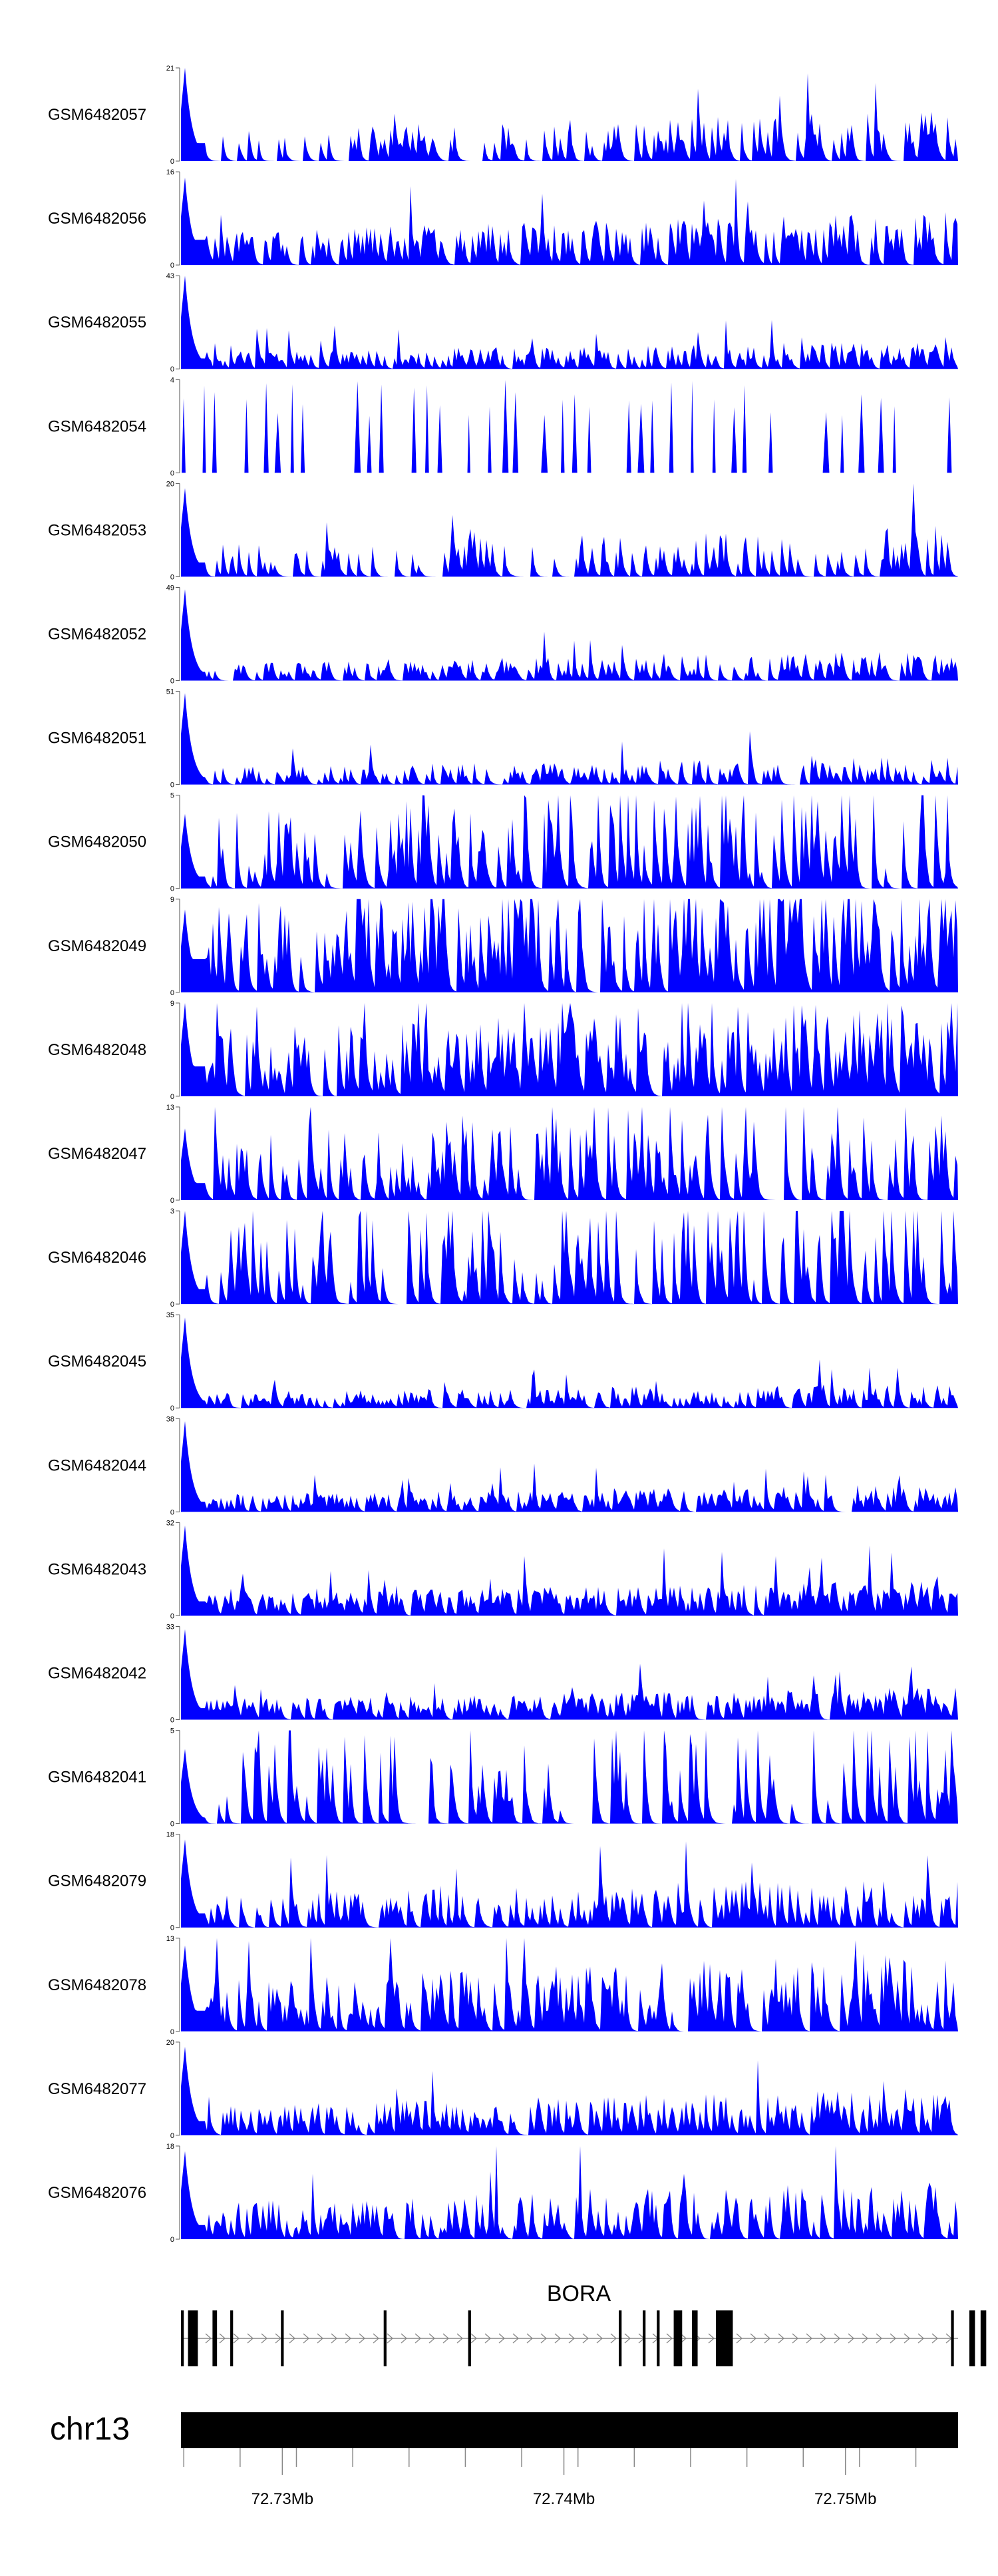 The image size is (998, 2576). I want to click on y-max-label: 18, so click(170, 2147).